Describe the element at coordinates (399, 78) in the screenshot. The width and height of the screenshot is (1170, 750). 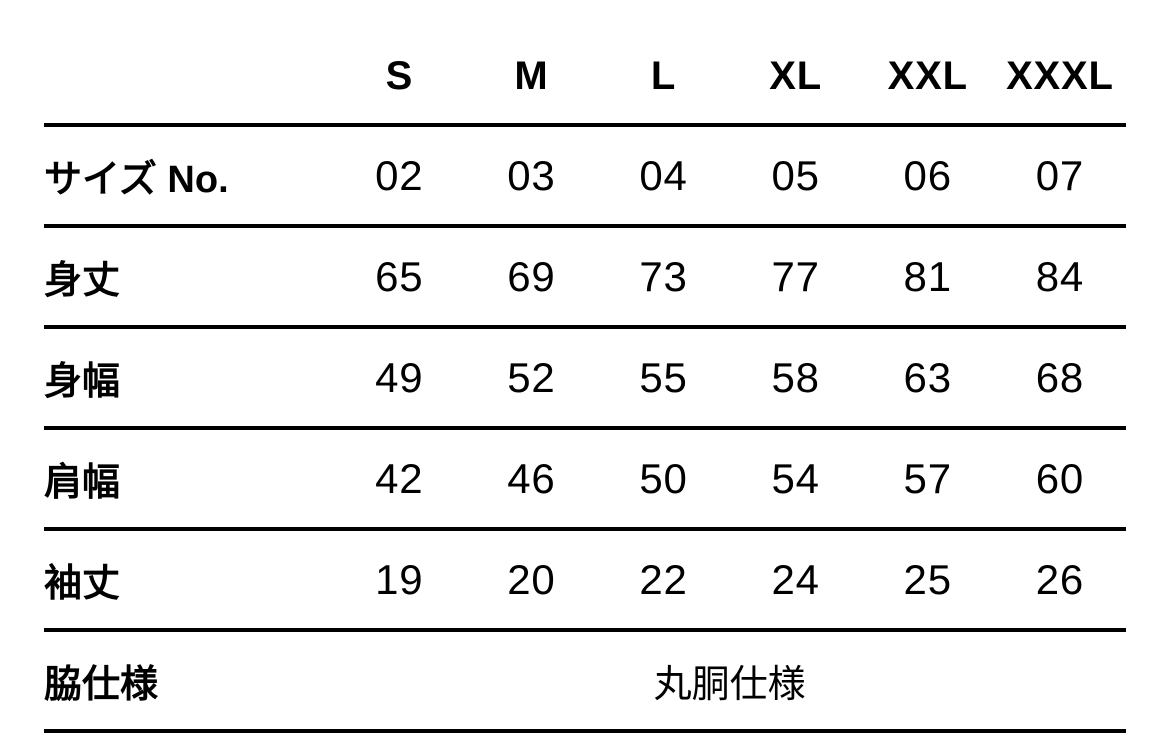
I see `column-header-s: S` at that location.